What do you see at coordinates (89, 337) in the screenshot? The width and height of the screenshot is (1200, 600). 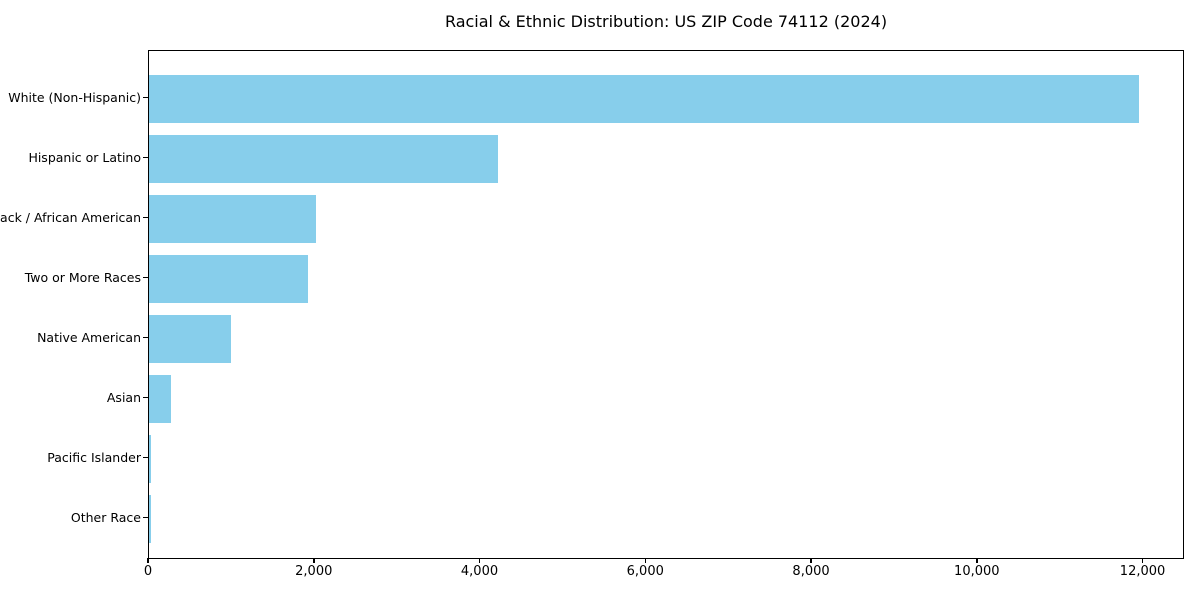 I see `y-axis-label: Native American` at bounding box center [89, 337].